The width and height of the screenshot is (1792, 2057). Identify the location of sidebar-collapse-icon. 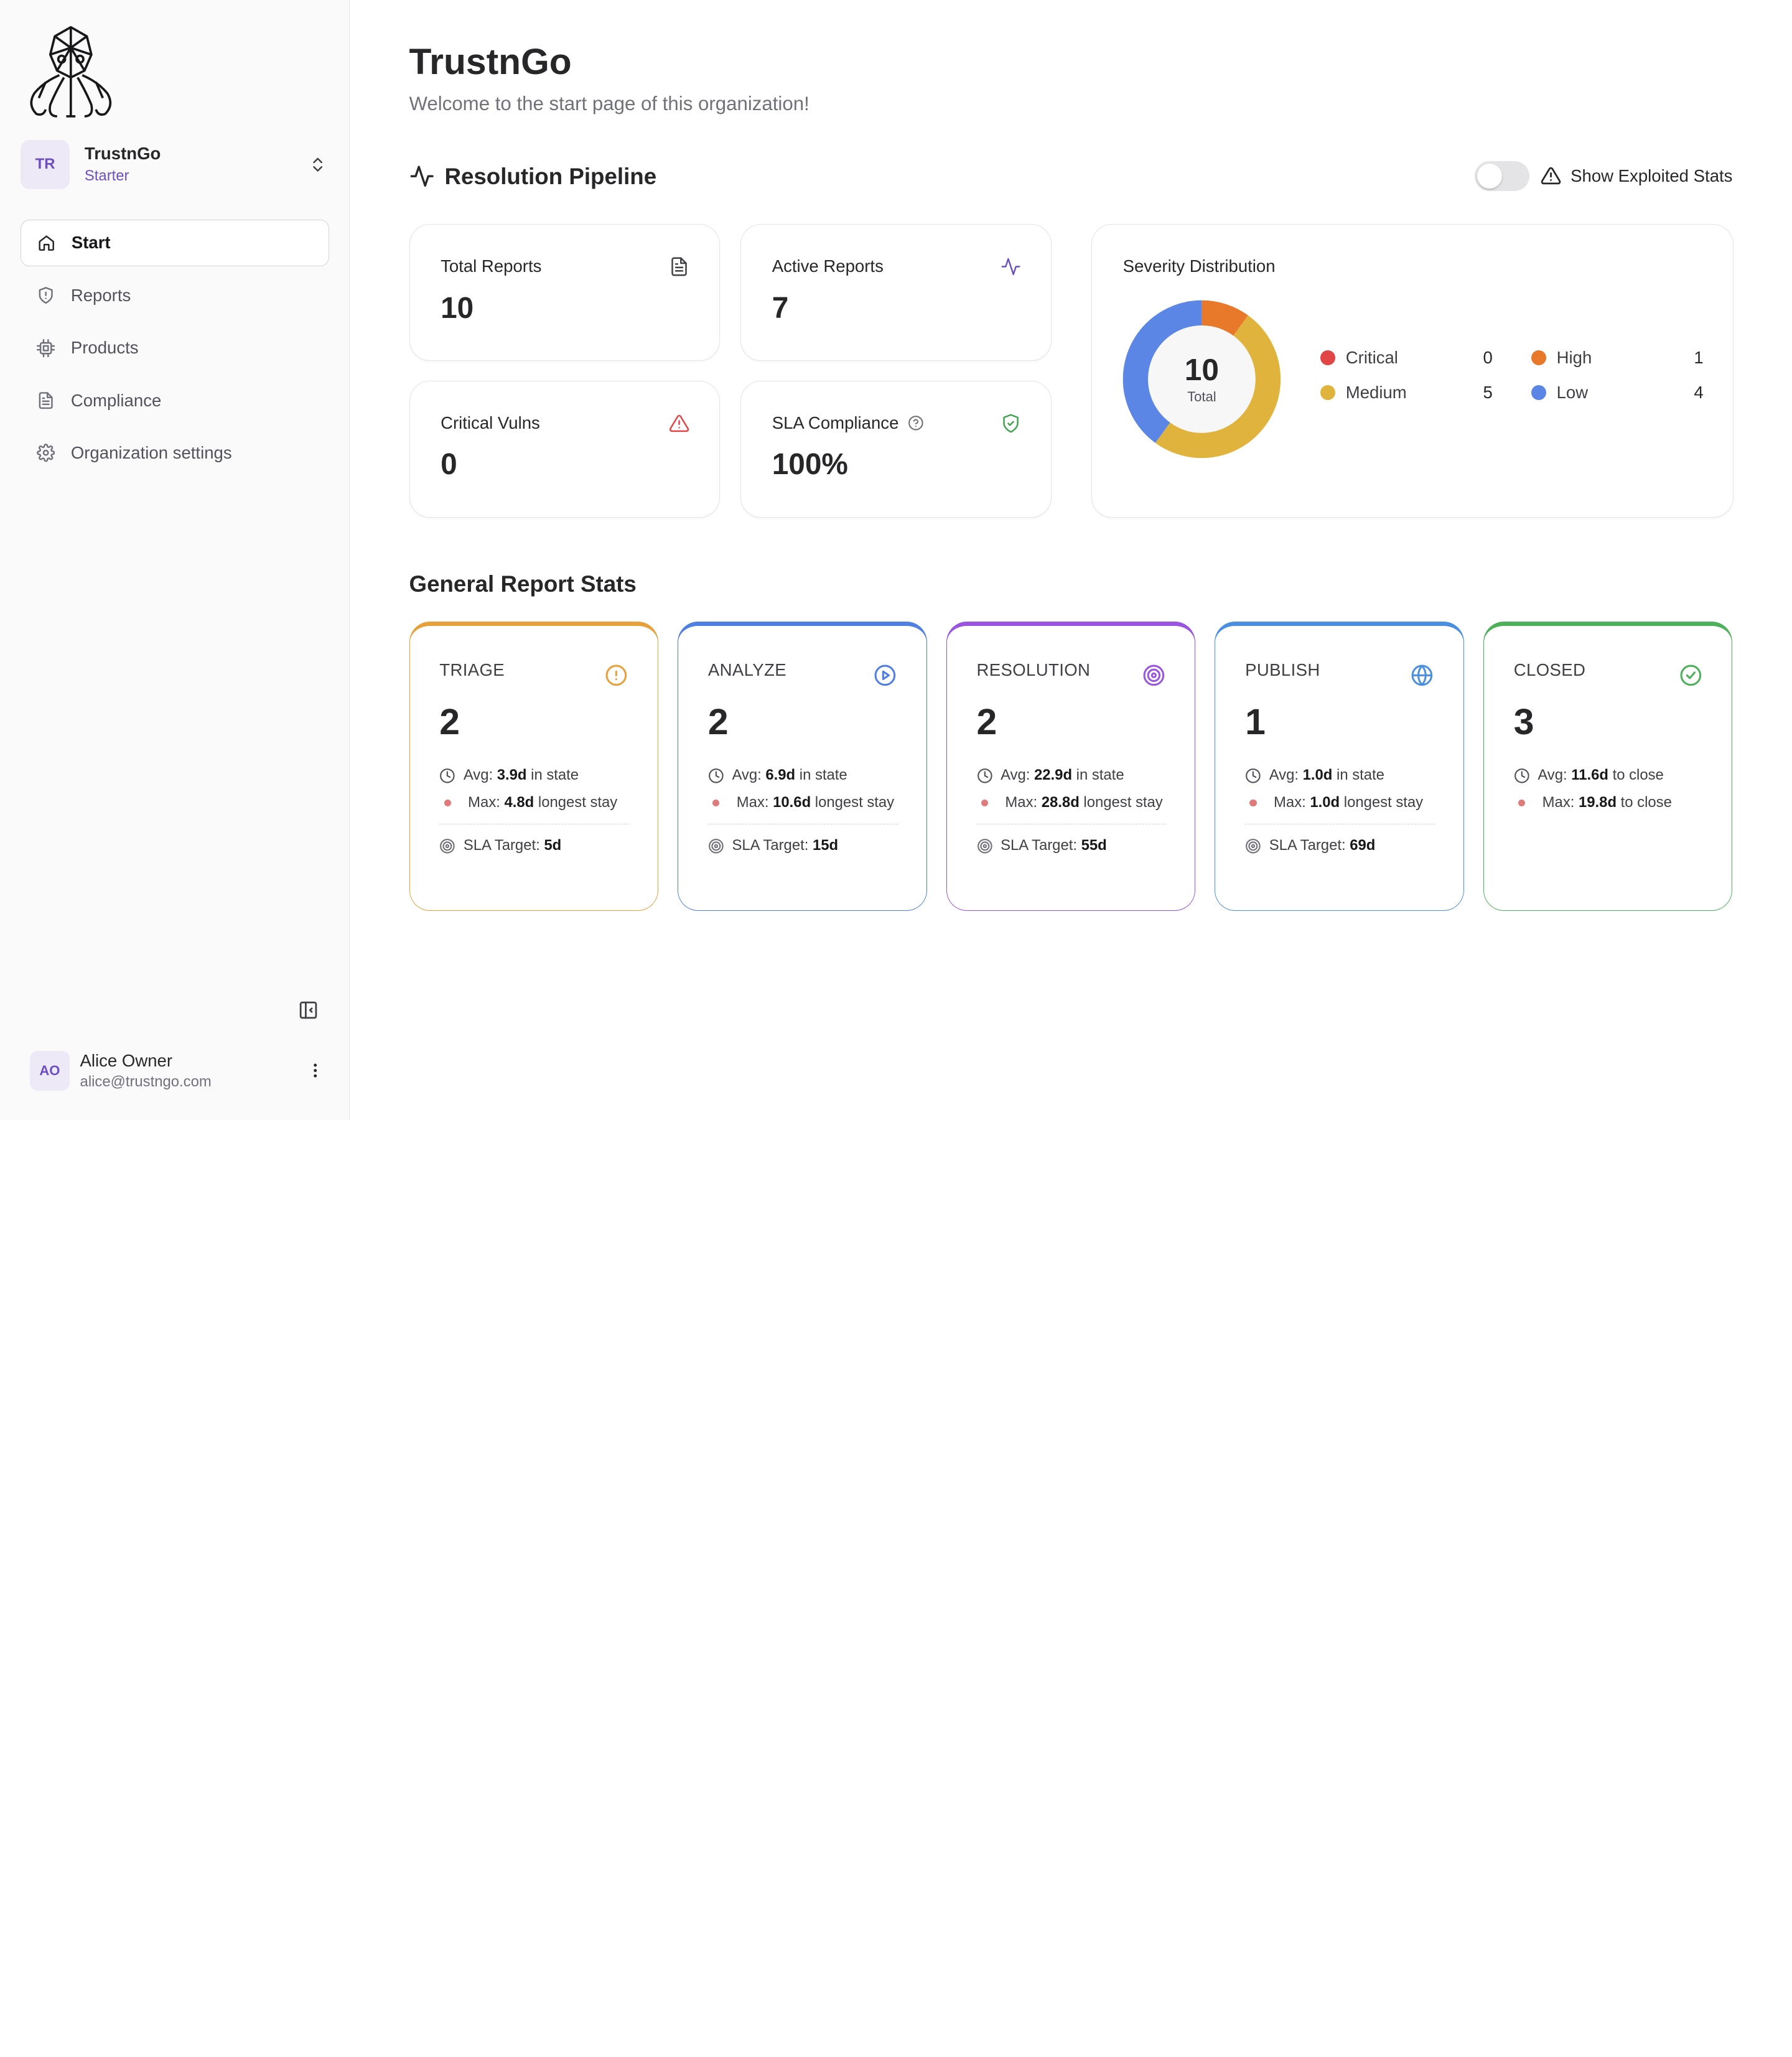
(308, 1010).